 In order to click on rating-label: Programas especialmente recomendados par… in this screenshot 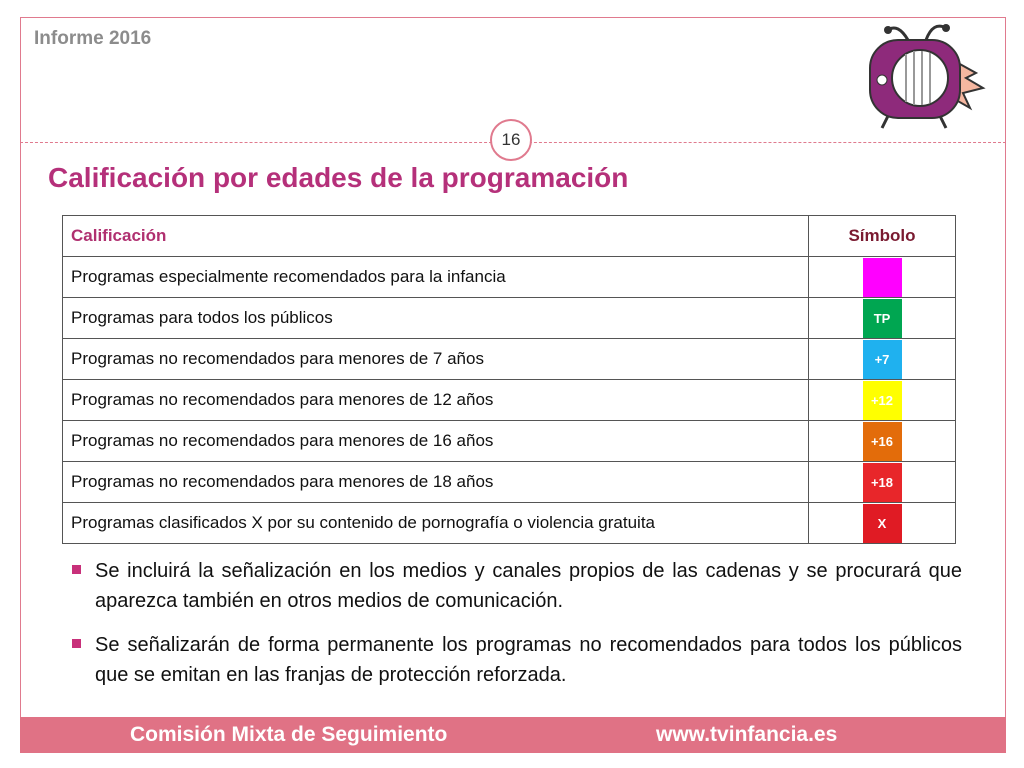, I will do `click(435, 277)`.